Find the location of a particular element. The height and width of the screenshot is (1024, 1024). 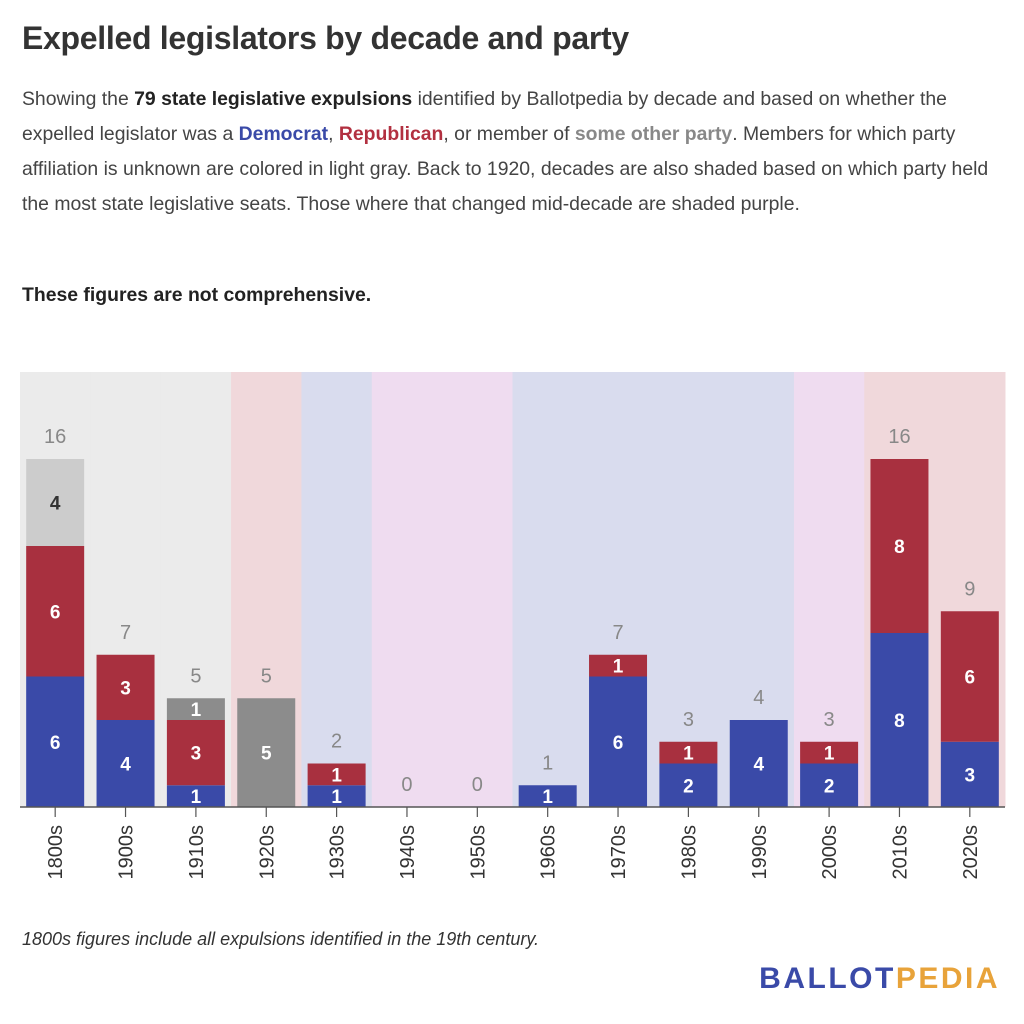

x-tick-label-1800s: 1800s is located at coordinates (56, 852).